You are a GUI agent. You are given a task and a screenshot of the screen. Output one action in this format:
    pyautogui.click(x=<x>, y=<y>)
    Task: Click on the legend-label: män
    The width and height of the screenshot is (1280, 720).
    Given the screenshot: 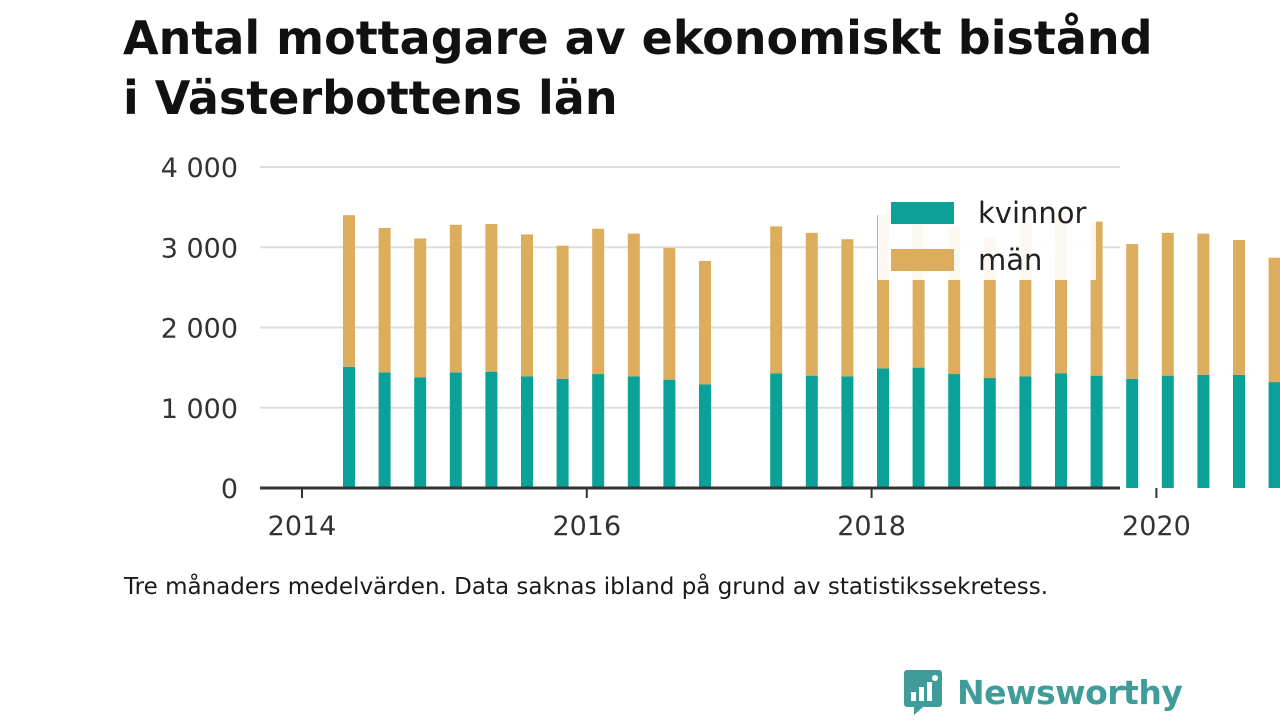 What is the action you would take?
    pyautogui.click(x=1010, y=260)
    